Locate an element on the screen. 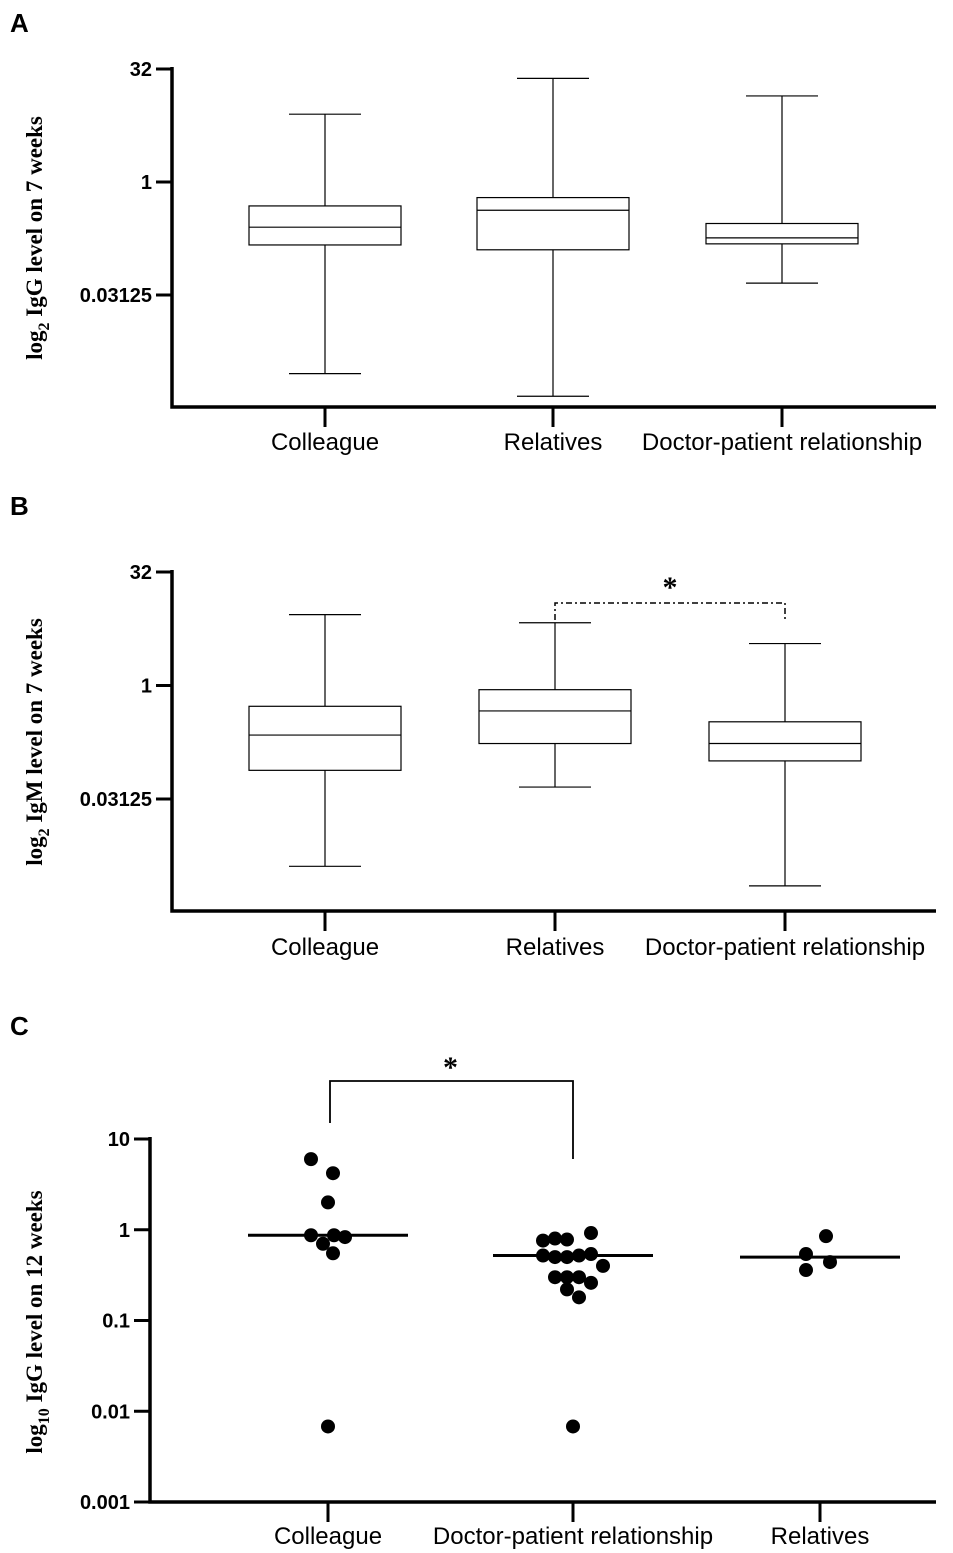 This screenshot has height=1553, width=953. y-tick-label: 10 is located at coordinates (119, 1140).